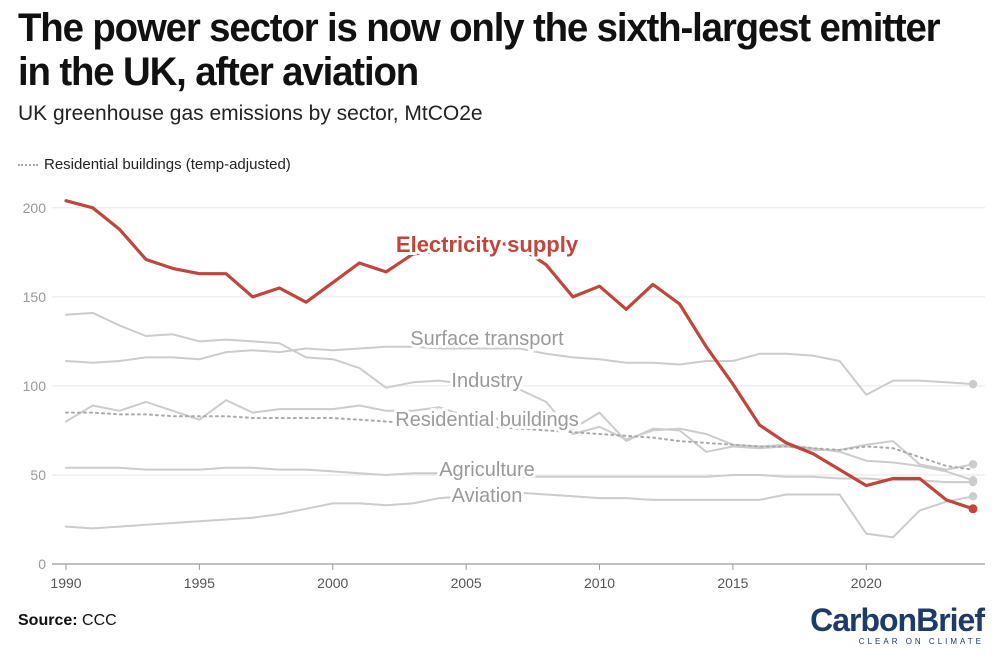  Describe the element at coordinates (487, 244) in the screenshot. I see `series-label-electricity-supply: Electricity supply` at that location.